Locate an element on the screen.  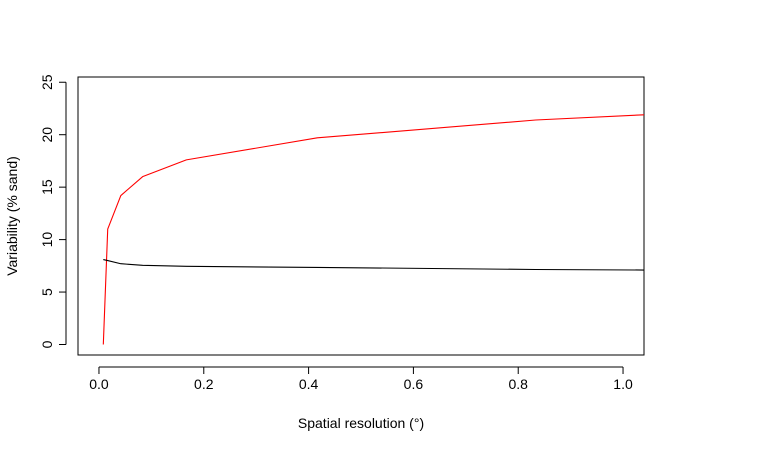
y-axis: 0 5 10 15 20 25 is located at coordinates (53, 211).